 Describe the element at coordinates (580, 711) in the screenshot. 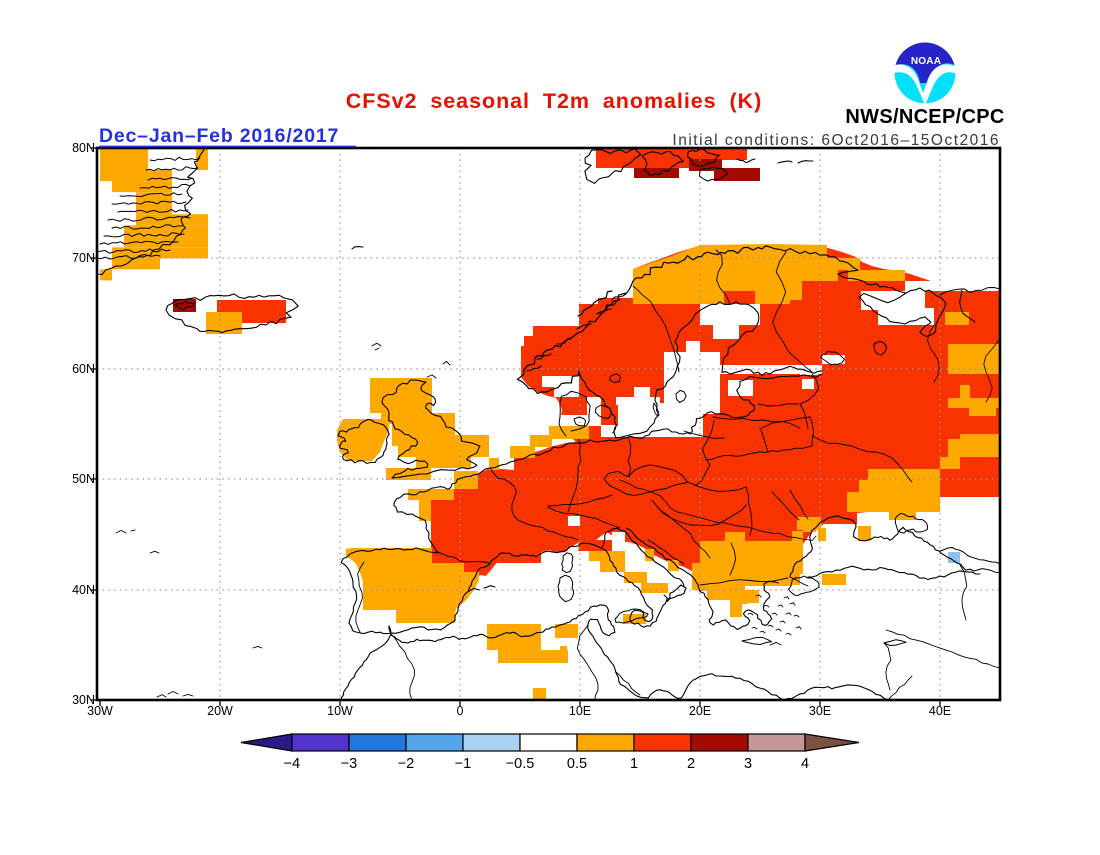

I see `svg-text: 10E` at that location.